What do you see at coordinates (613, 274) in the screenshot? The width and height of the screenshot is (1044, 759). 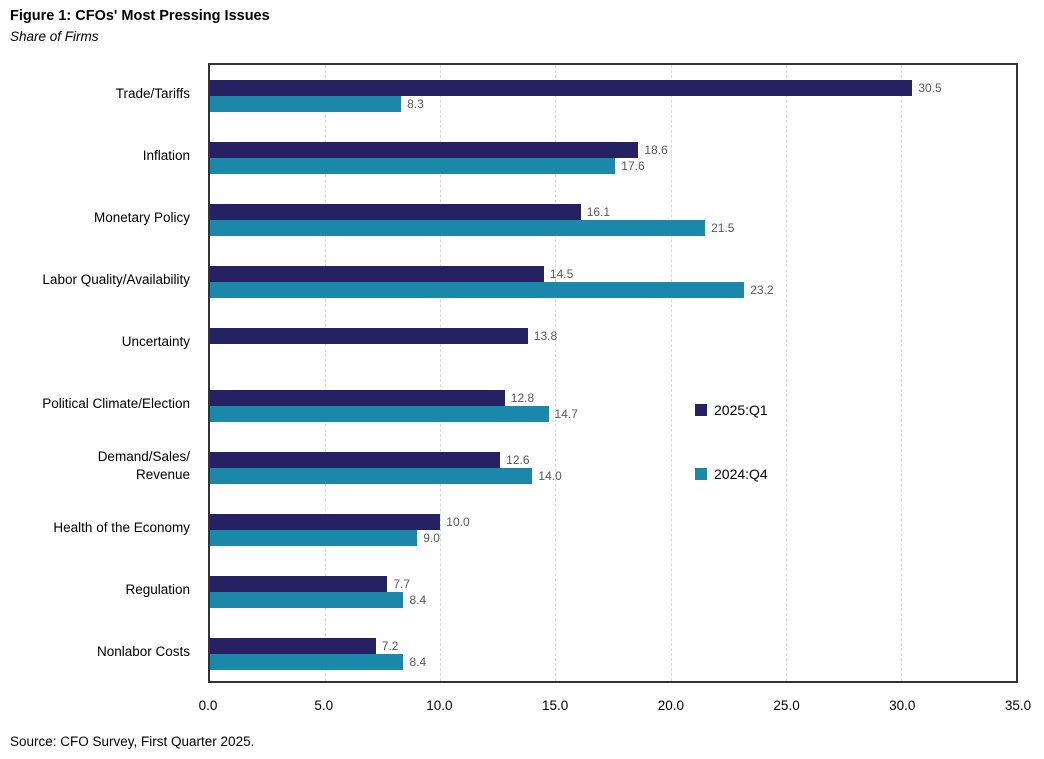 I see `bar-line: 14.5` at bounding box center [613, 274].